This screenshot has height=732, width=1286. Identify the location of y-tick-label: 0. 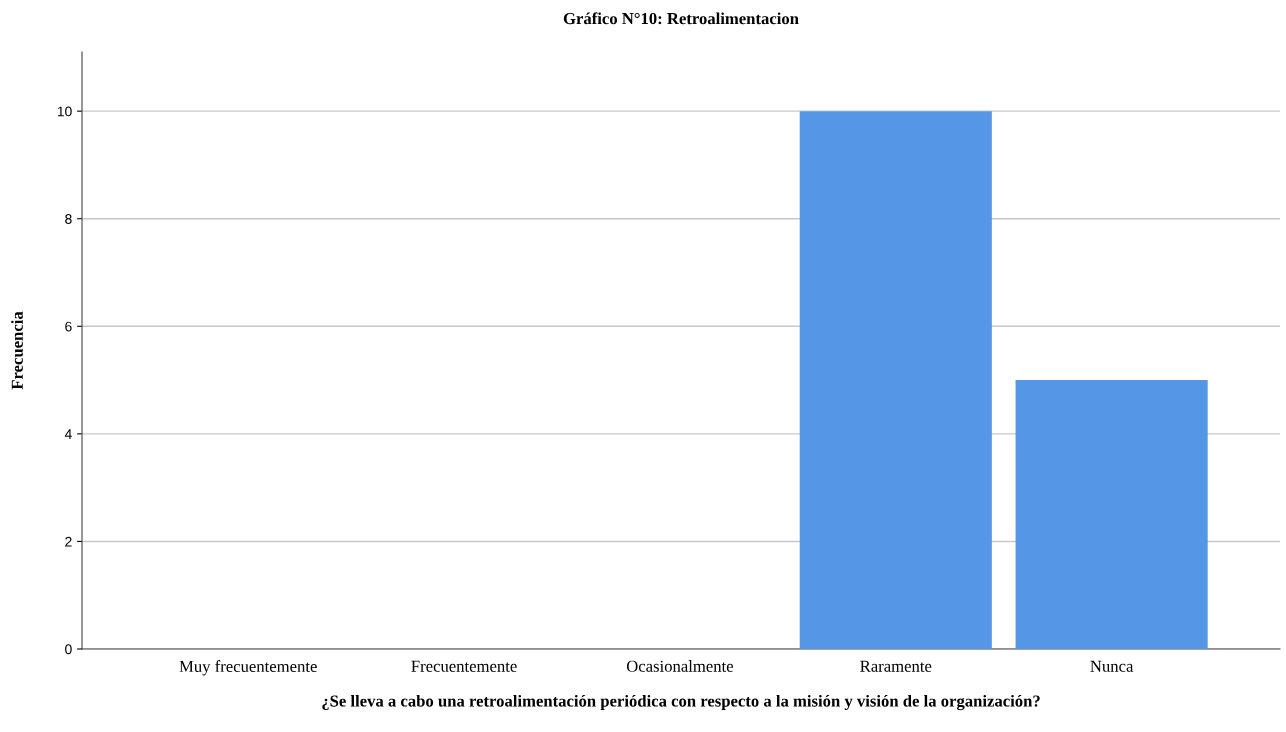
(68, 649).